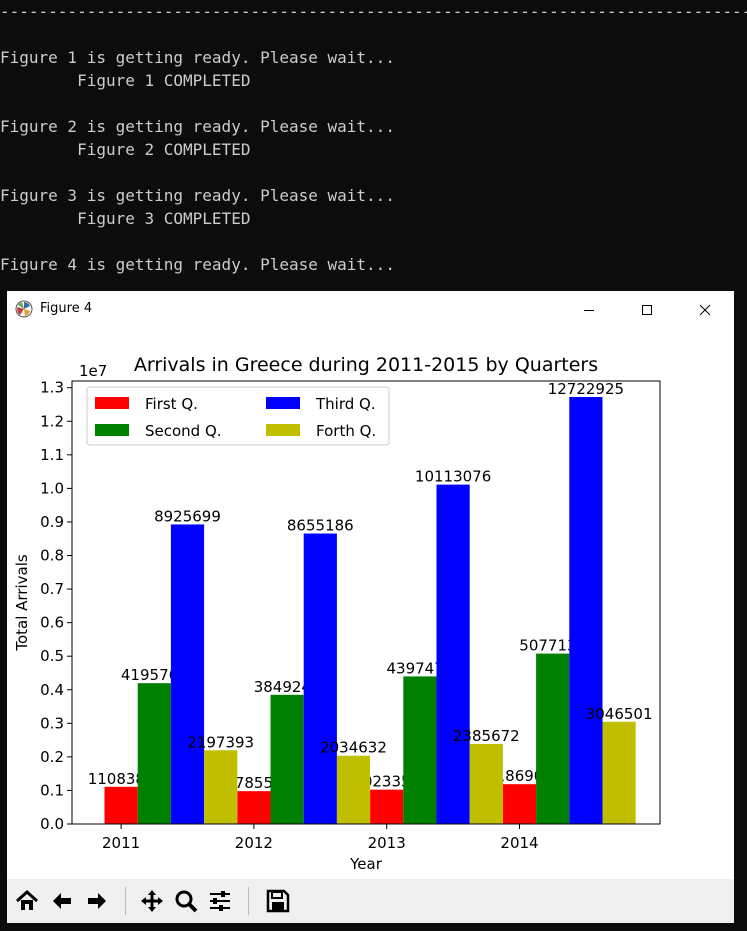 The height and width of the screenshot is (931, 747). What do you see at coordinates (370, 901) in the screenshot?
I see `navigation-toolbar` at bounding box center [370, 901].